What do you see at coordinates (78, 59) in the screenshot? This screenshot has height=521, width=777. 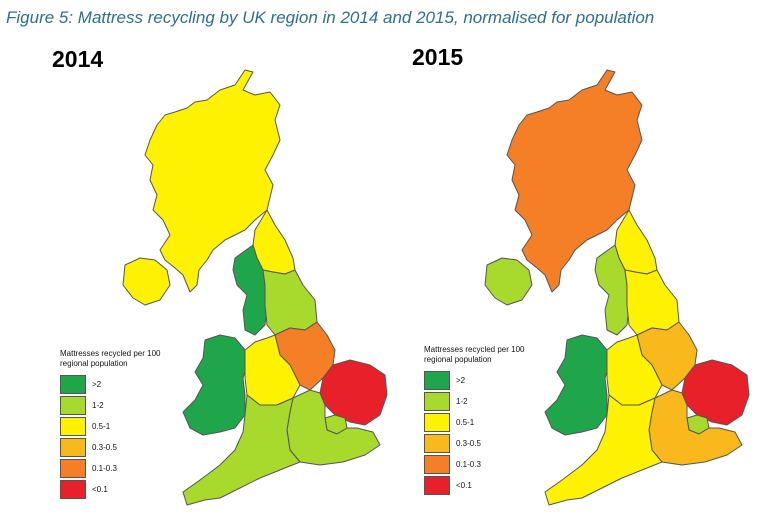 I see `map-year-2014: 2014` at bounding box center [78, 59].